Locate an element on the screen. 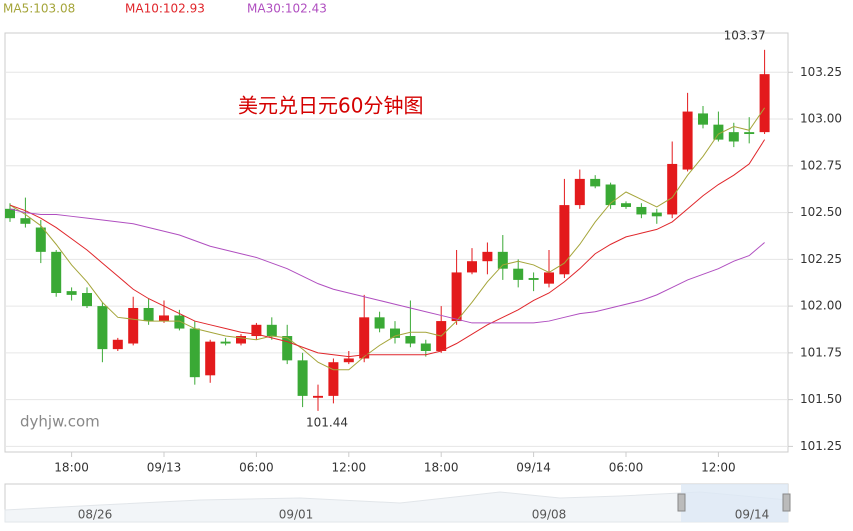 The height and width of the screenshot is (531, 853). y-tick-label: 102.50 is located at coordinates (821, 212).